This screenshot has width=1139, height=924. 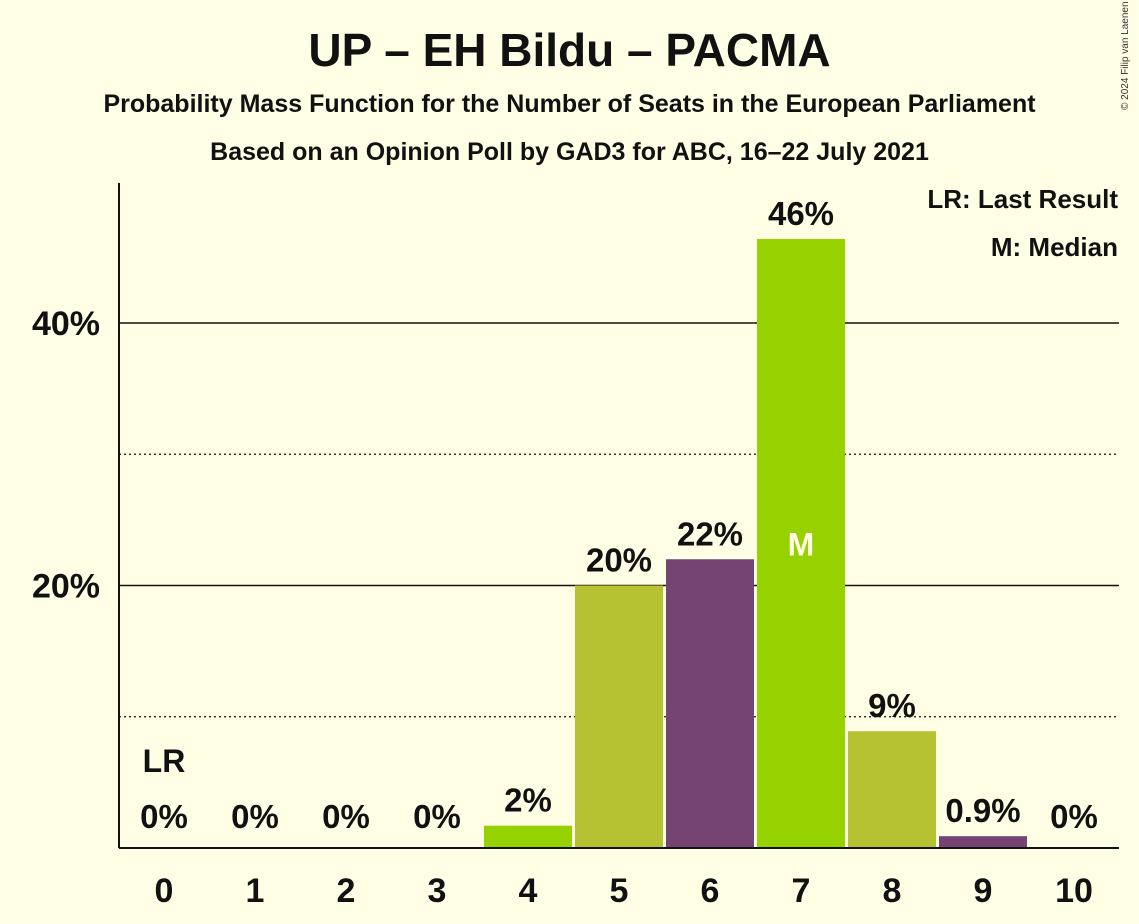 I want to click on median-marker: M, so click(x=801, y=545).